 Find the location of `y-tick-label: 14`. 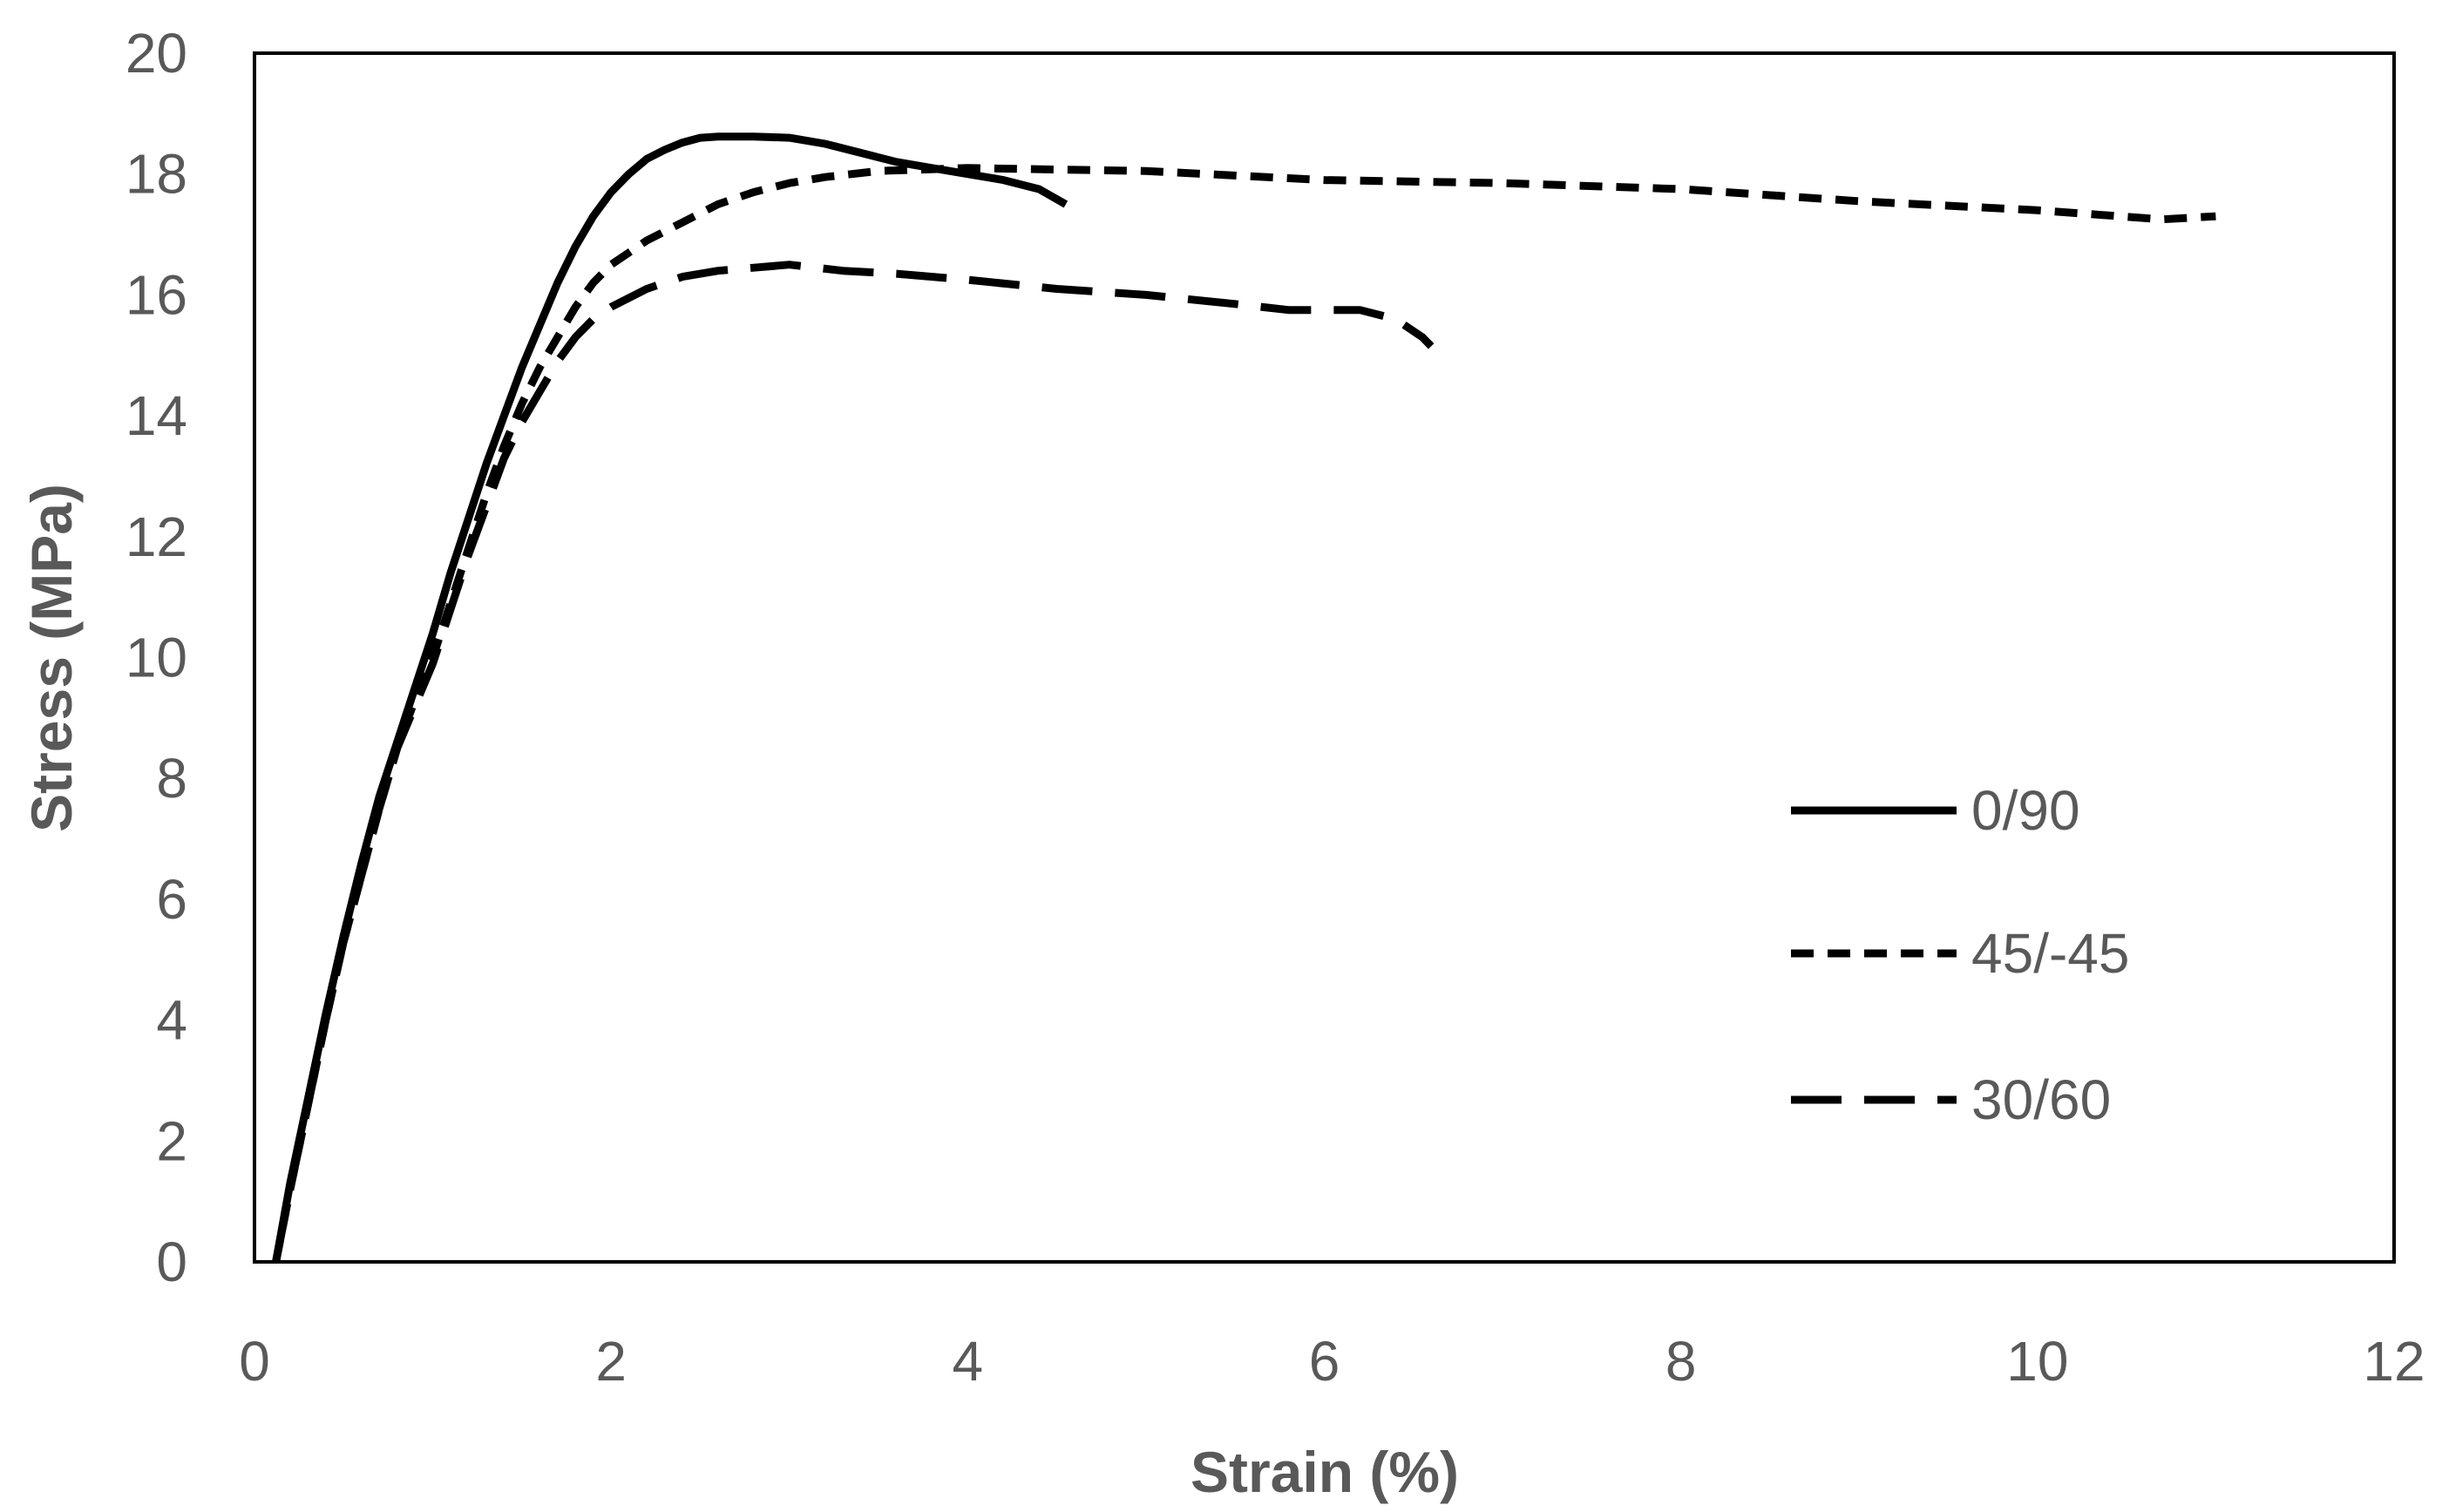

y-tick-label: 14 is located at coordinates (156, 415).